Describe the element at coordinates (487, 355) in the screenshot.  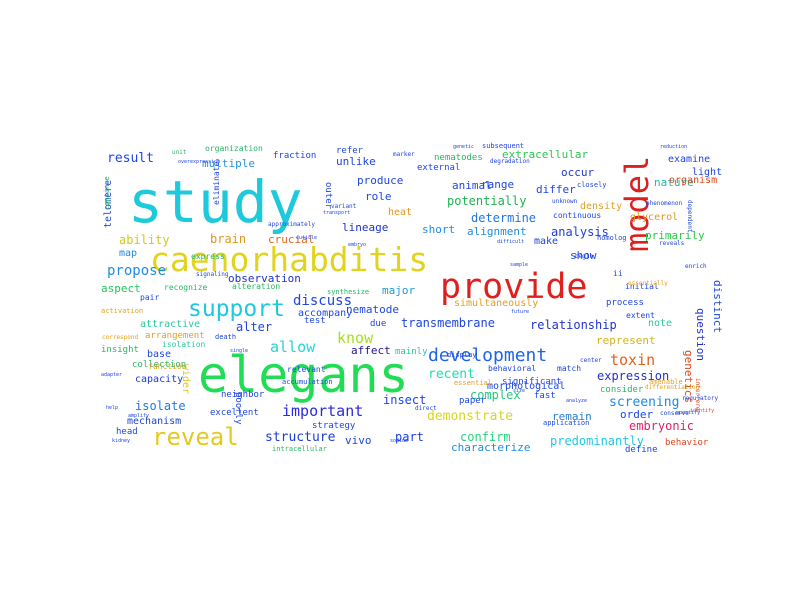
I see `word-development: development` at that location.